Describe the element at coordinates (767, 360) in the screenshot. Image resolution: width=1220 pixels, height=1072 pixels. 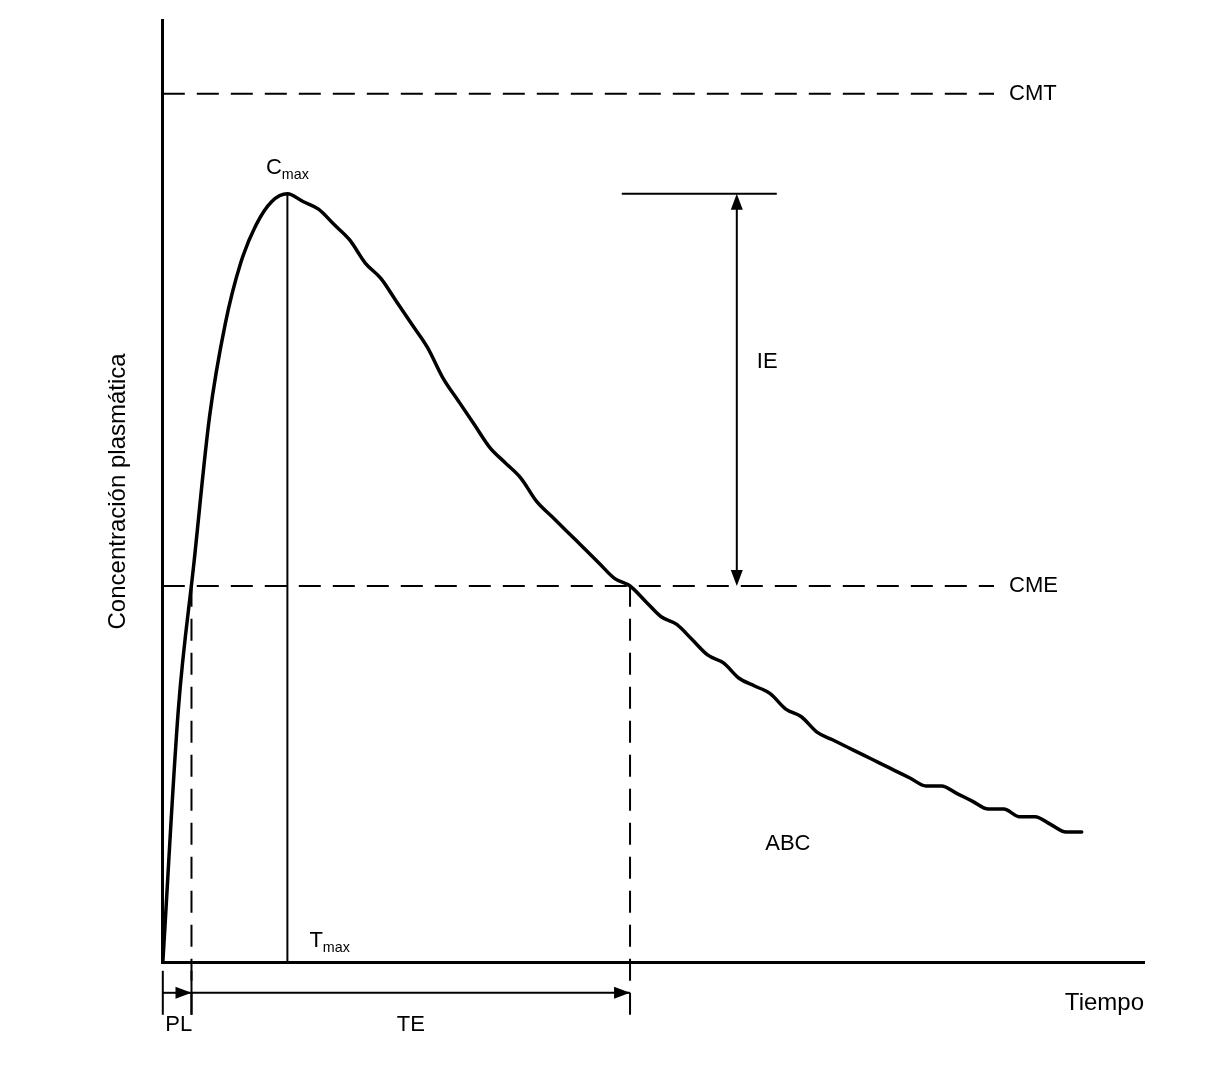
I see `annotation: IE` at that location.